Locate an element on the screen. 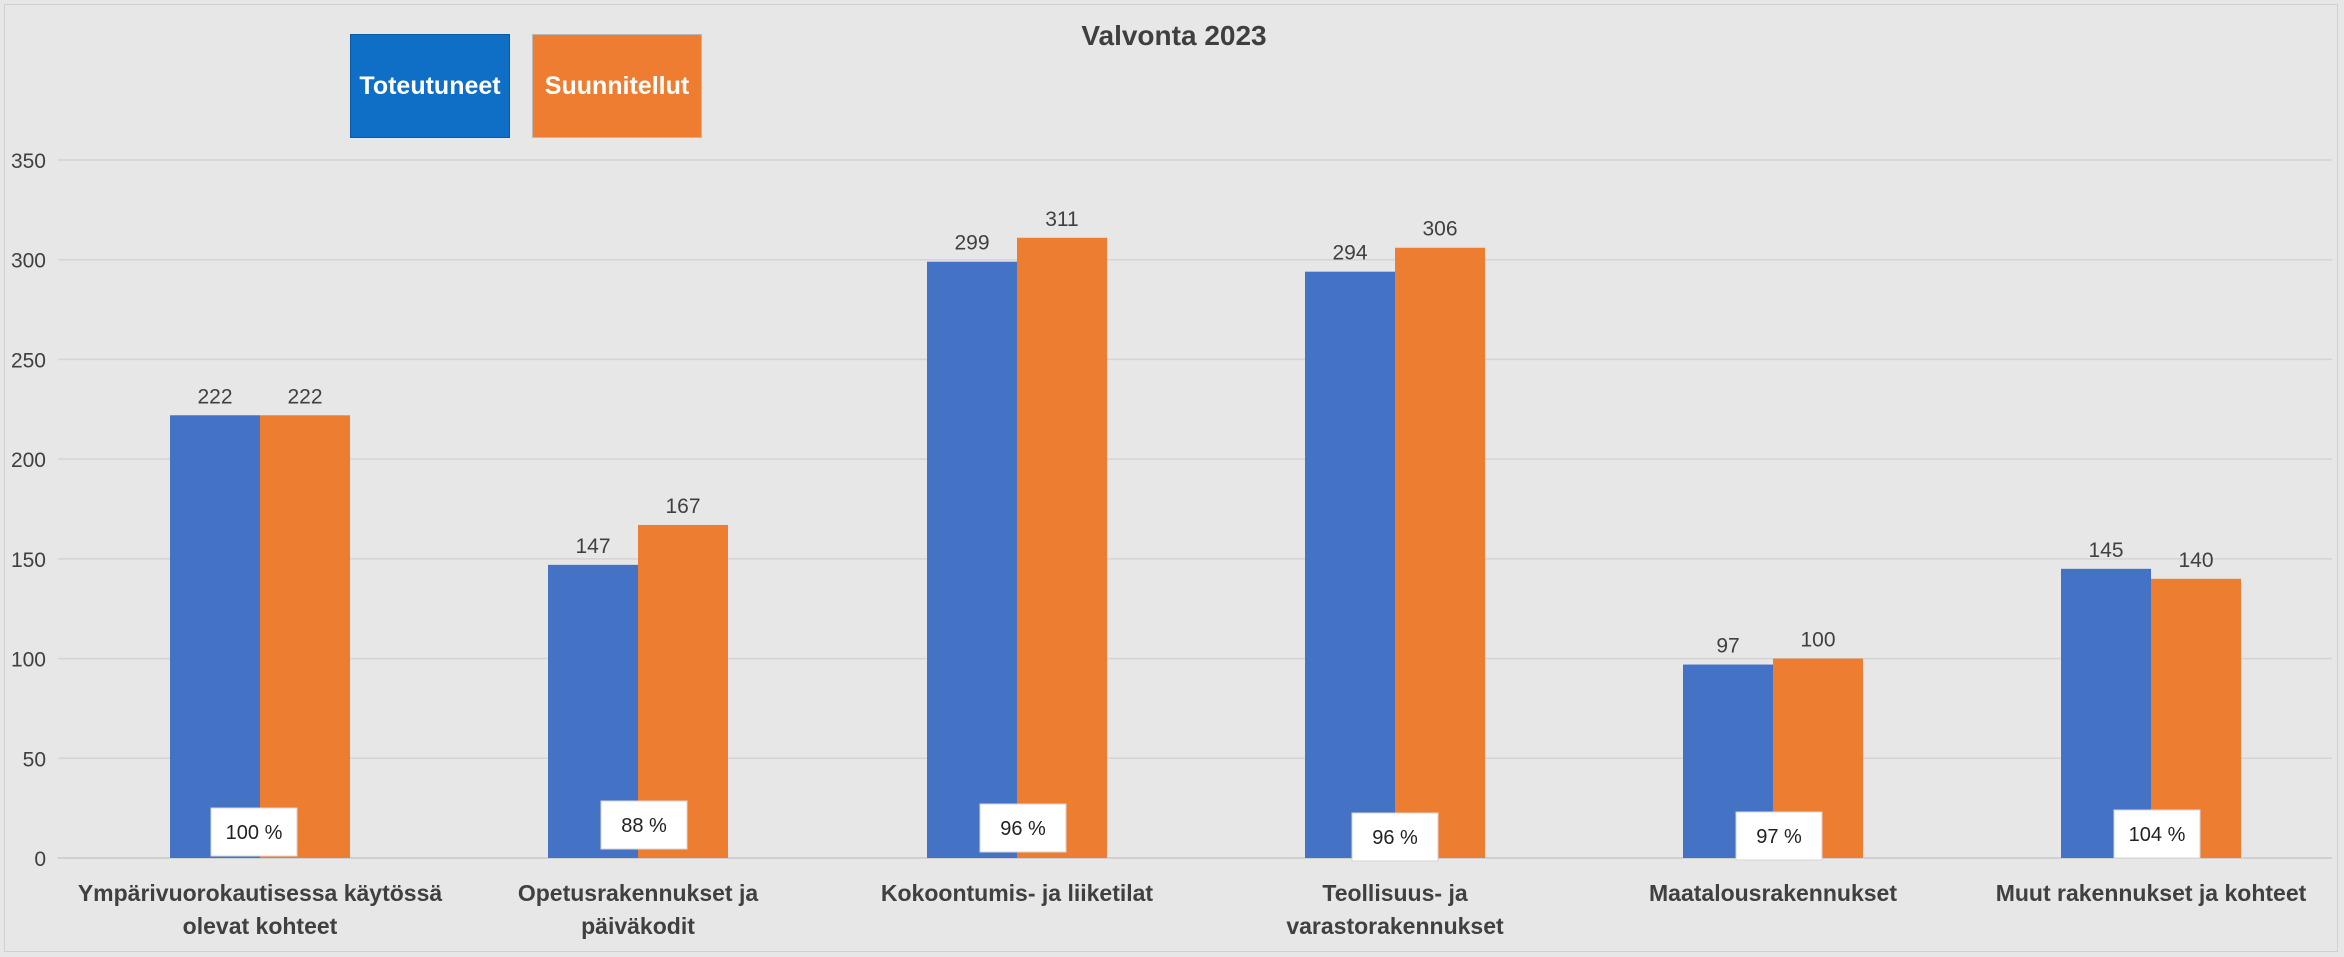 Image resolution: width=2344 pixels, height=957 pixels. percent-label: 97 % is located at coordinates (1779, 837).